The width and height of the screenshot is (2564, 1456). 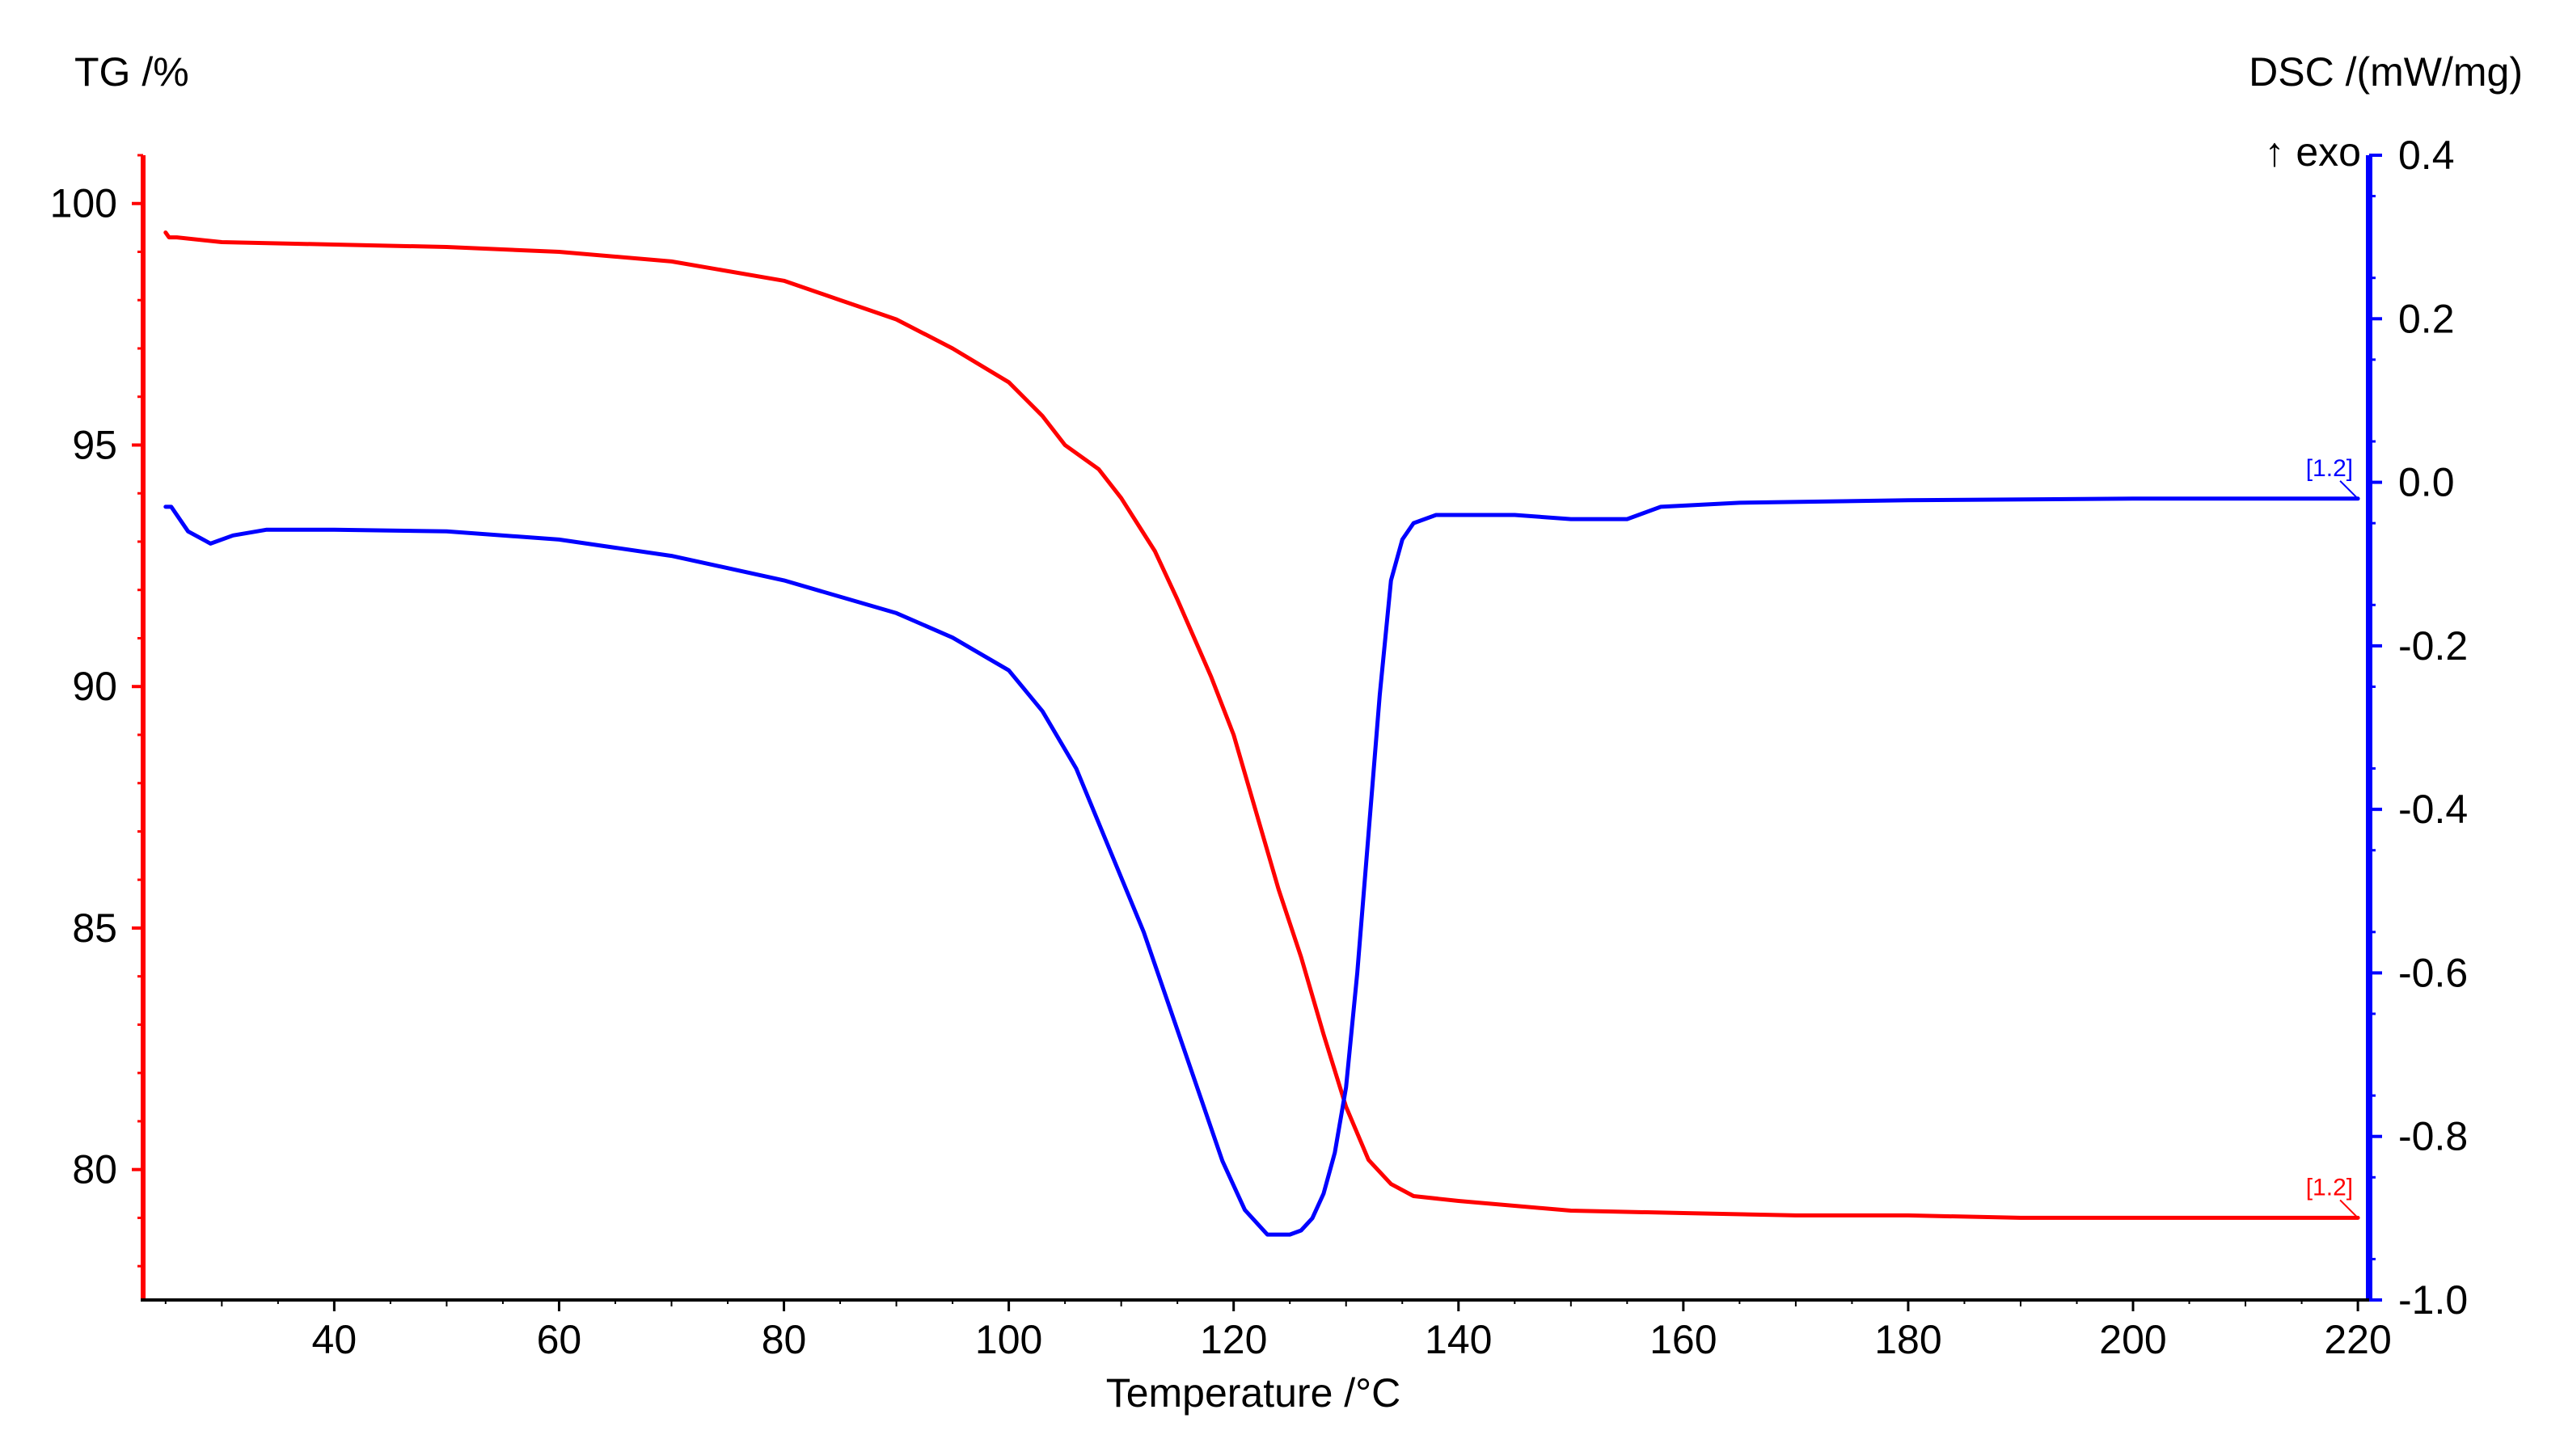 What do you see at coordinates (2433, 646) in the screenshot?
I see `y-right-tick-label: -0.2` at bounding box center [2433, 646].